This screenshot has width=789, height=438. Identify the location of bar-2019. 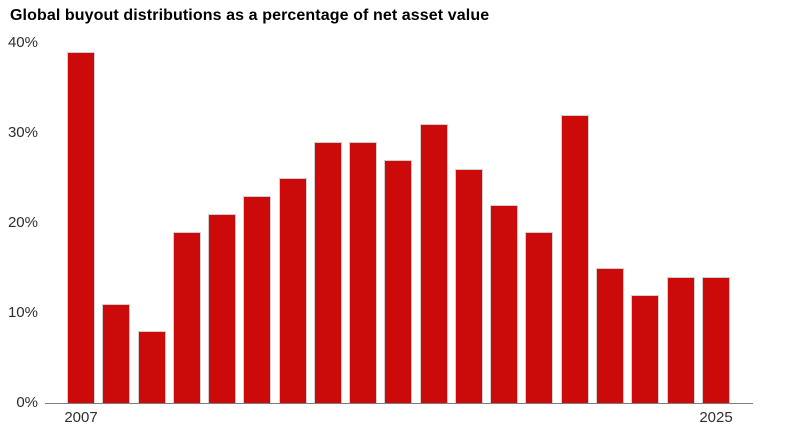
(504, 304).